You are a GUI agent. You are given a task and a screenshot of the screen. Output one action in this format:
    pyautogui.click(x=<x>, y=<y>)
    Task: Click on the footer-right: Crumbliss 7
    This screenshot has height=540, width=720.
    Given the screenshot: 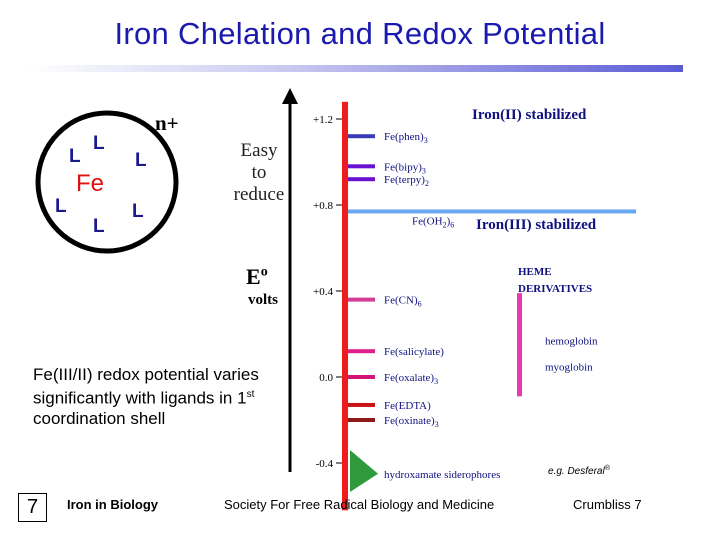 What is the action you would take?
    pyautogui.click(x=607, y=504)
    